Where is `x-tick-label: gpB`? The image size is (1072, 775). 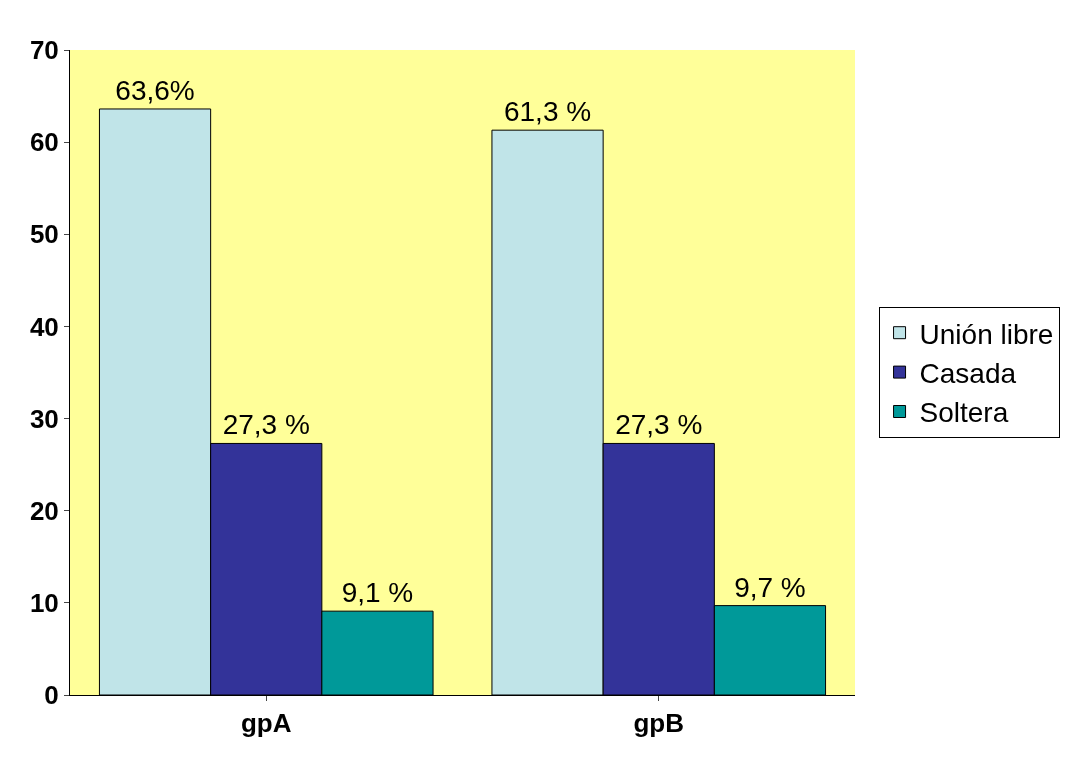
x-tick-label: gpB is located at coordinates (659, 723).